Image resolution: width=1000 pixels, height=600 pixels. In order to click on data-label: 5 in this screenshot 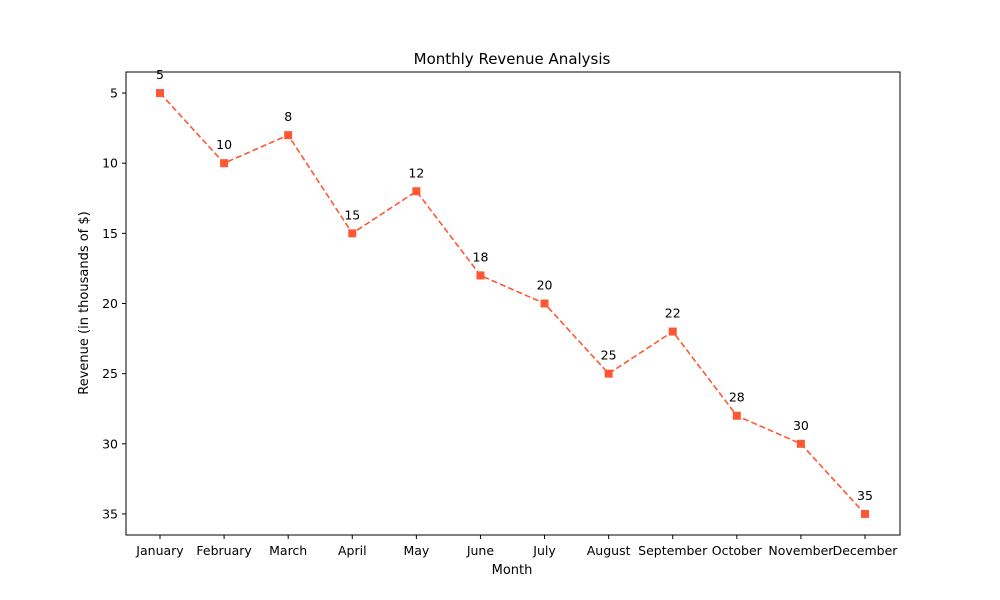, I will do `click(160, 74)`.